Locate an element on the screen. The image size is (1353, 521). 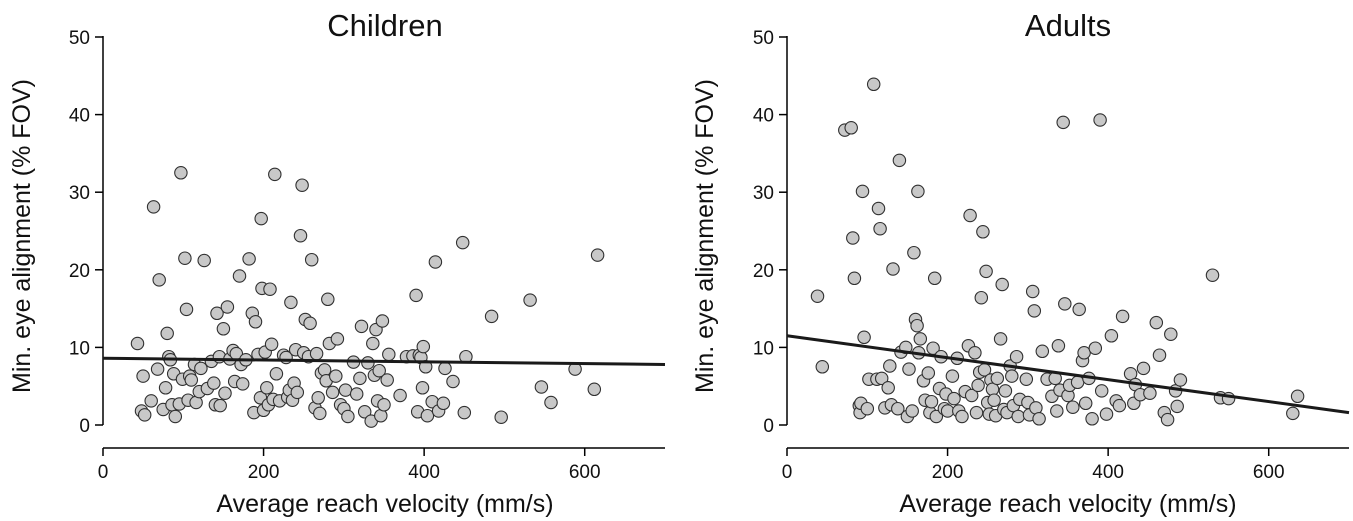
panel-title: Adults is located at coordinates (1068, 25).